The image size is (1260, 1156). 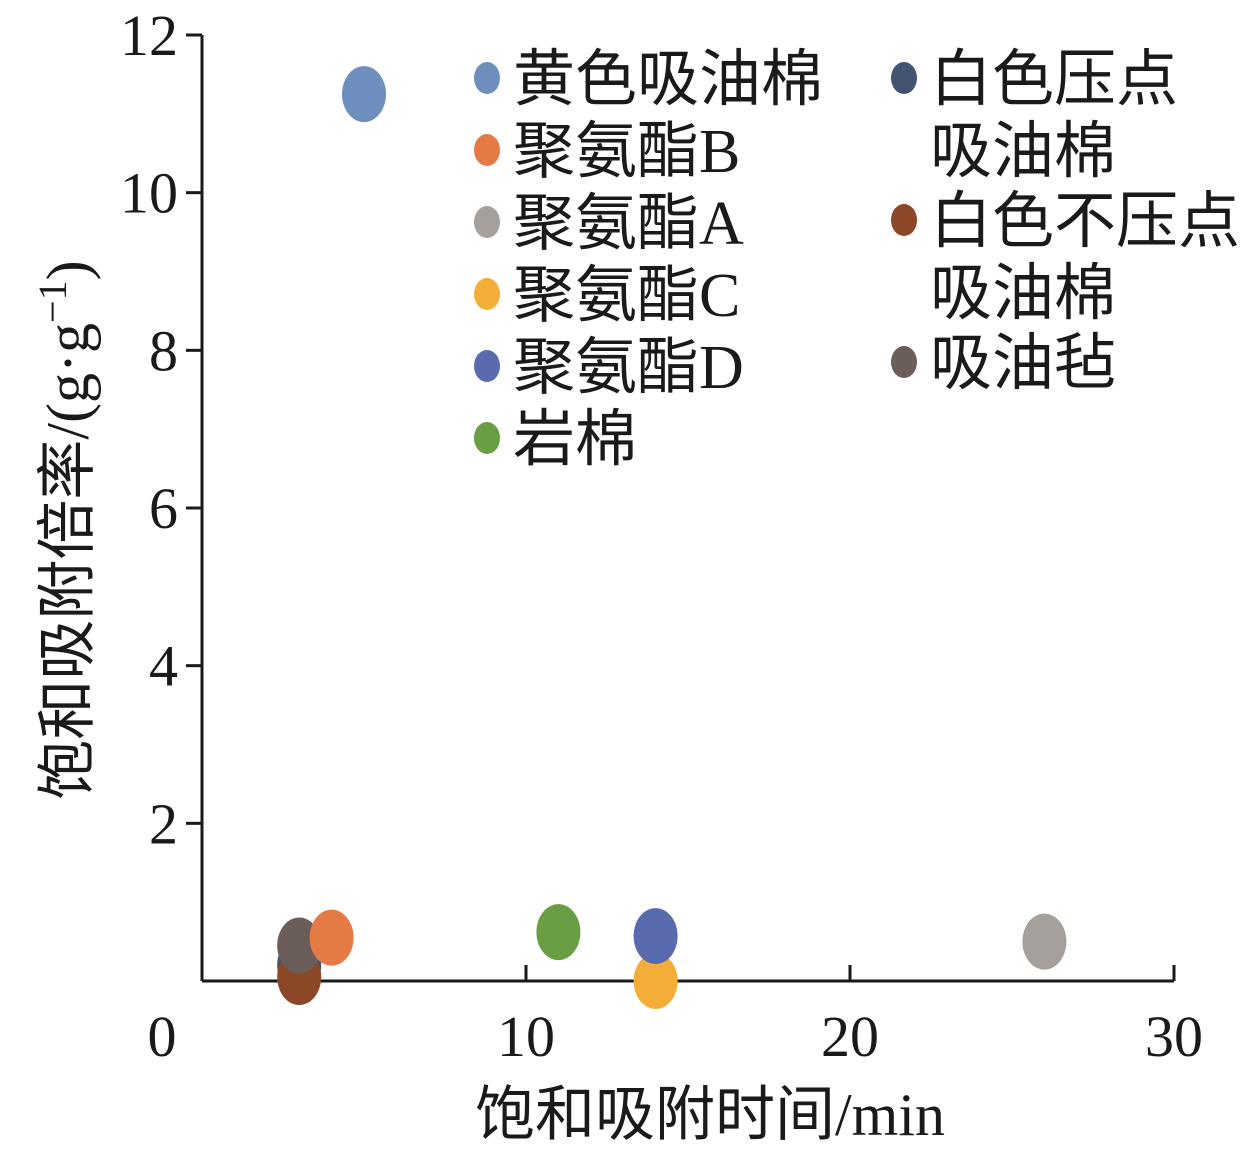 What do you see at coordinates (628, 224) in the screenshot?
I see `legend-label: 聚氨酯A` at bounding box center [628, 224].